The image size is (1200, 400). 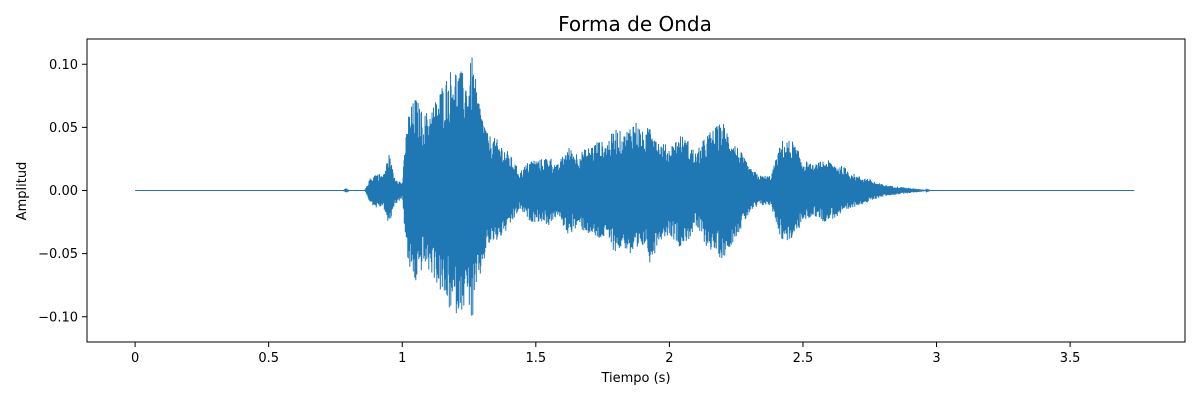 What do you see at coordinates (22, 191) in the screenshot?
I see `y-axis-label: Amplitud` at bounding box center [22, 191].